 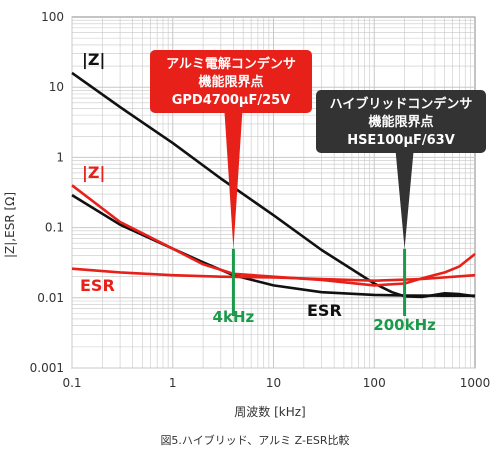 What do you see at coordinates (47, 368) in the screenshot?
I see `y-tick-label: 0.001` at bounding box center [47, 368].